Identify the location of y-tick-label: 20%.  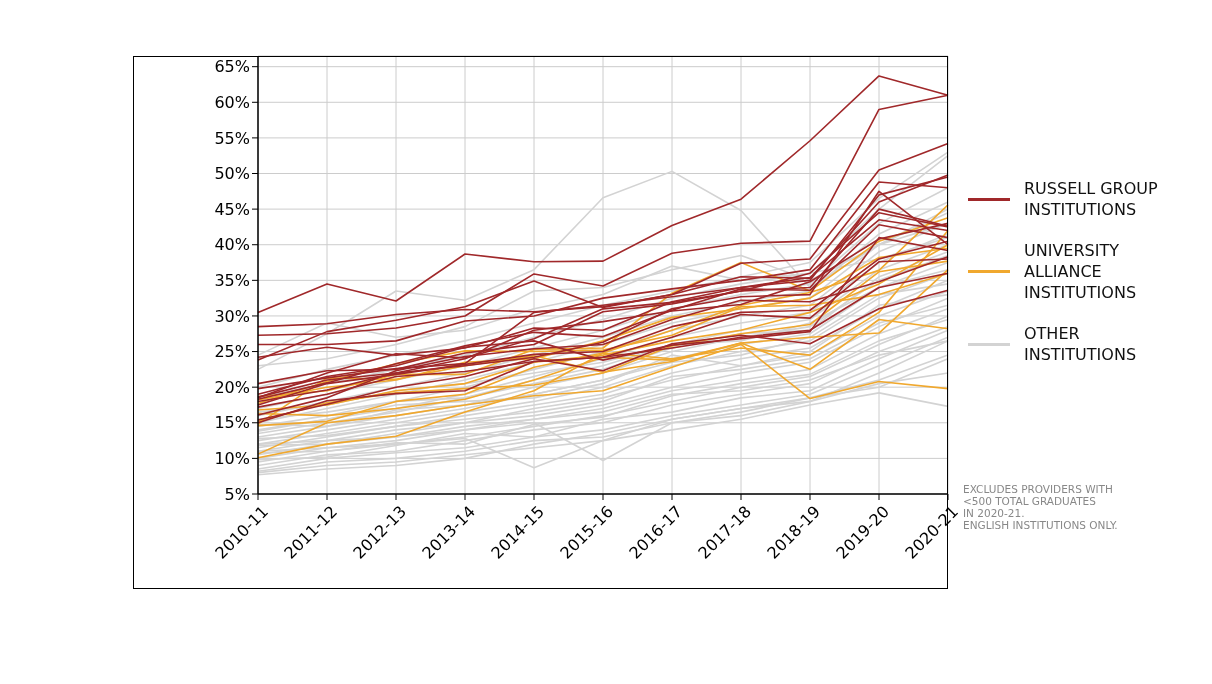
(232, 387).